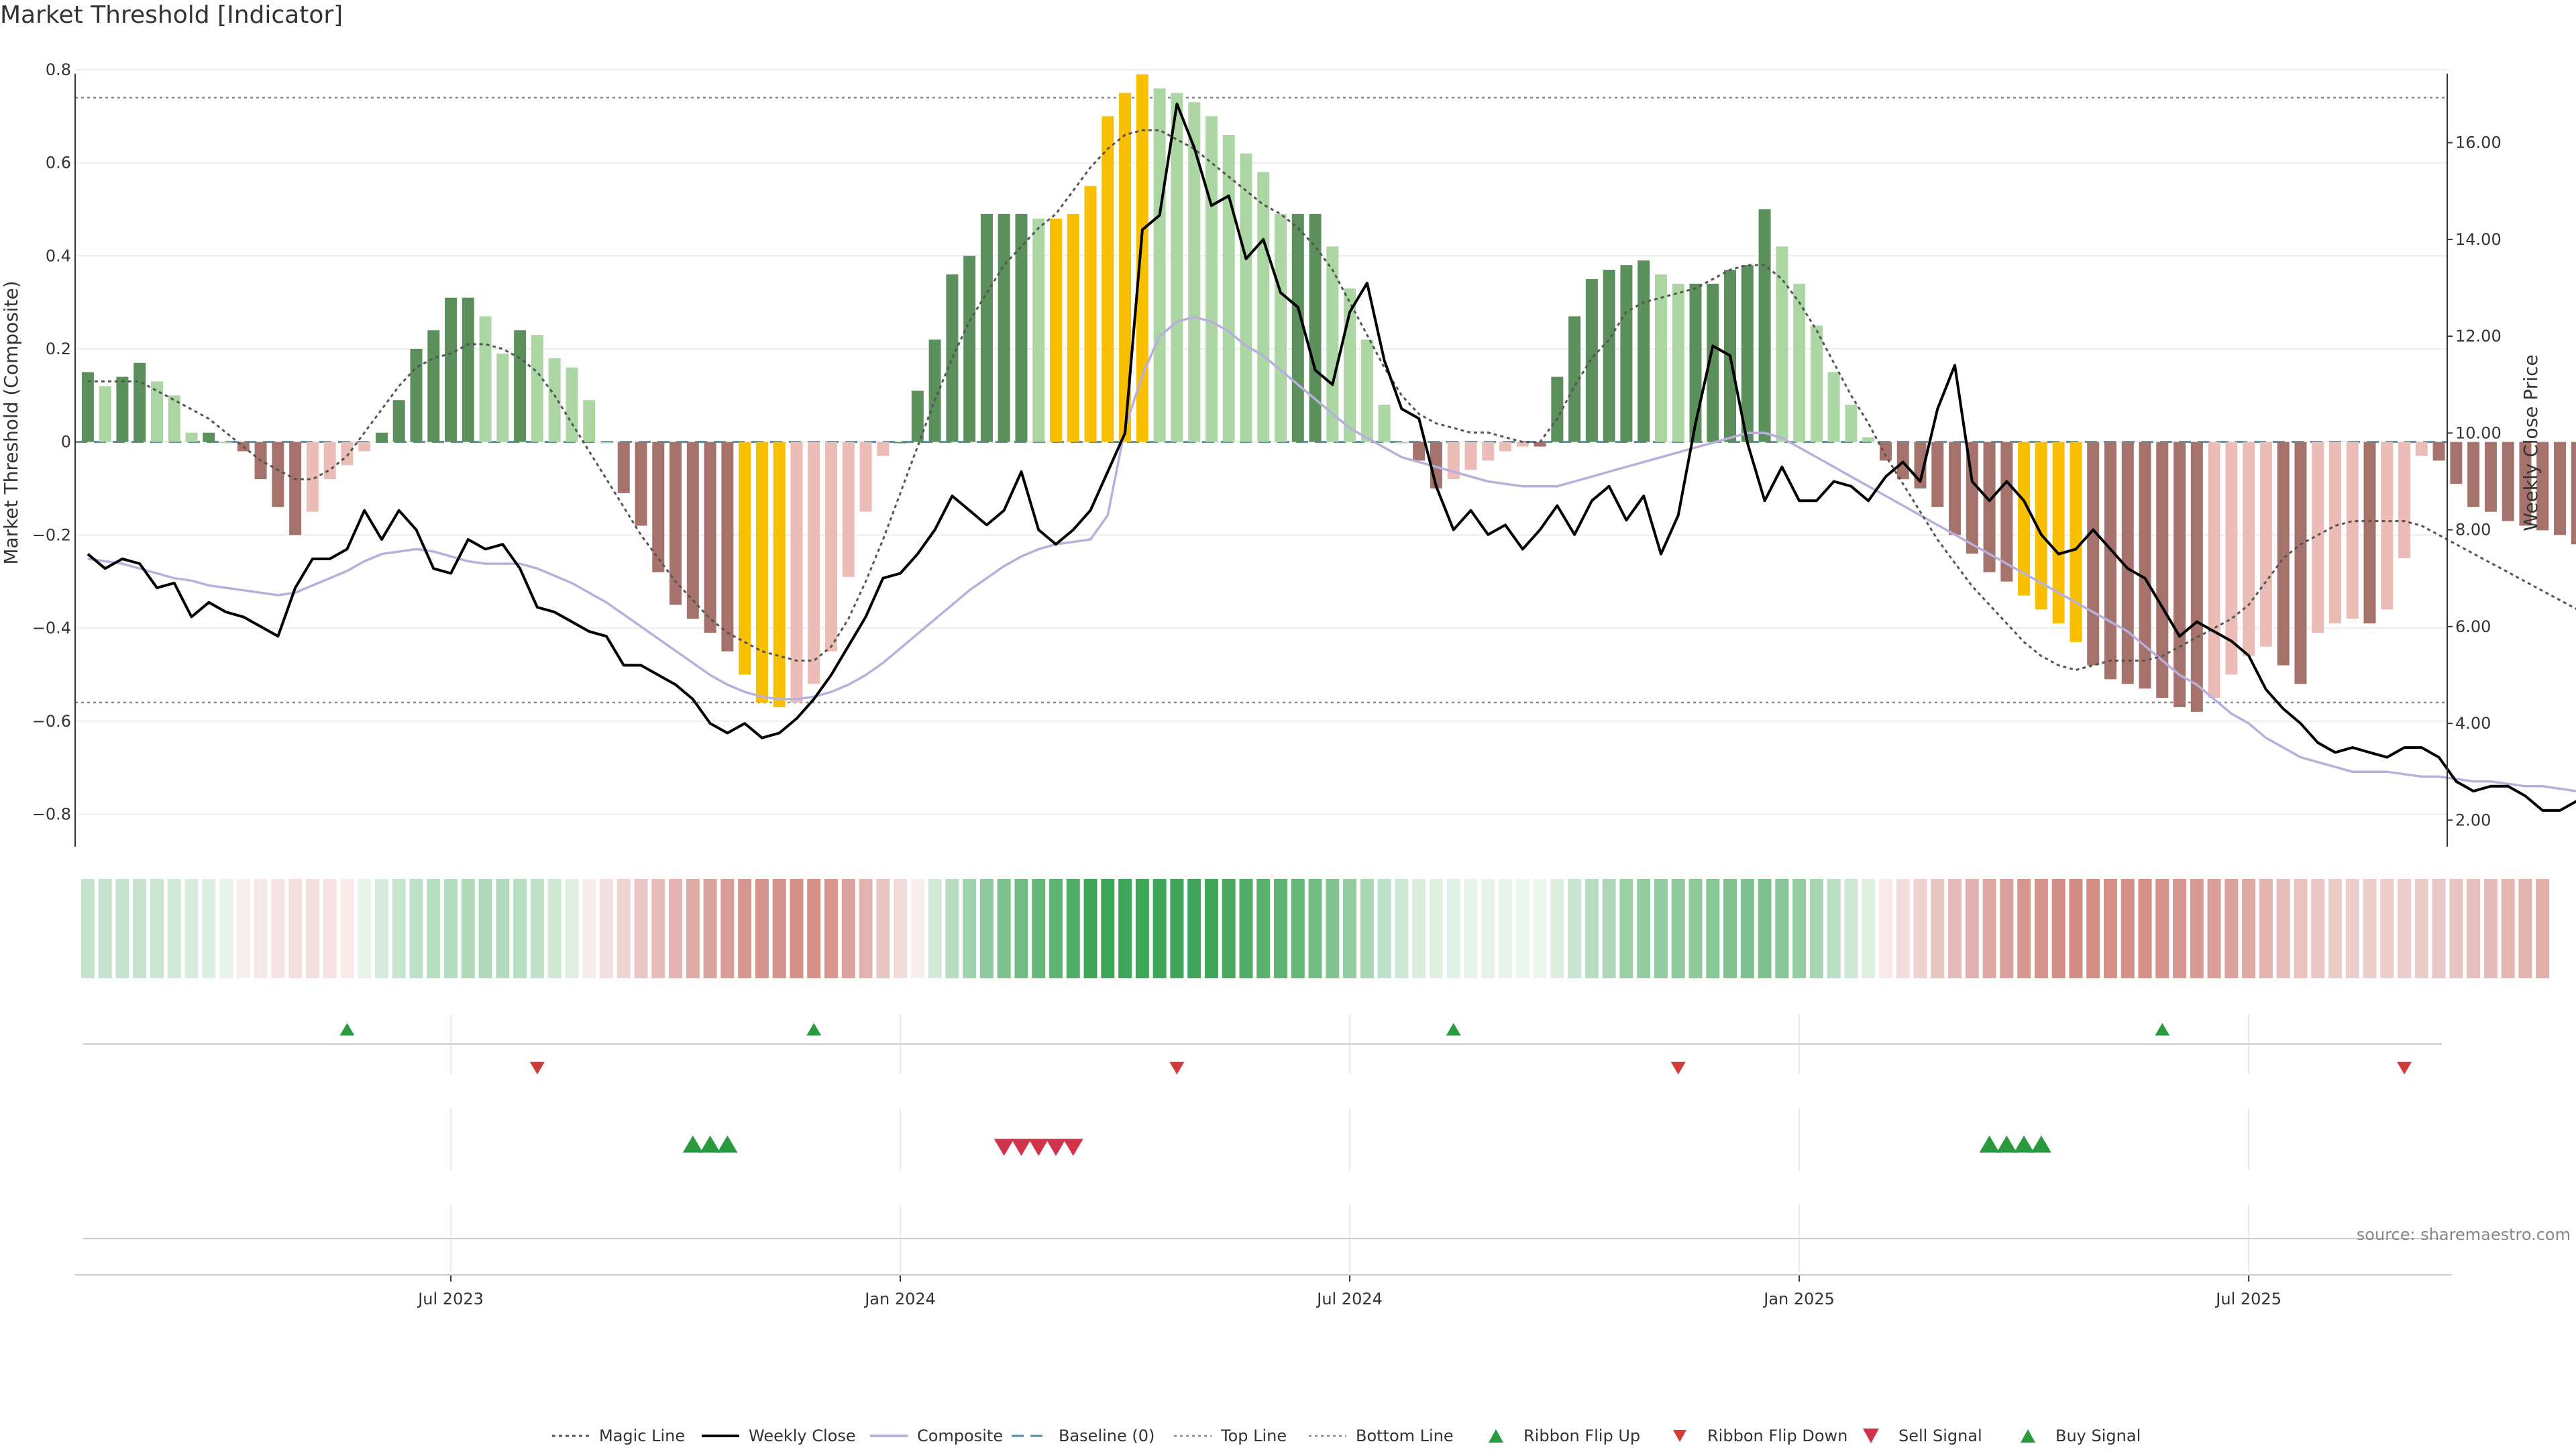 This screenshot has height=1452, width=2576. What do you see at coordinates (2478, 143) in the screenshot?
I see `y2-tick-label: 16.00` at bounding box center [2478, 143].